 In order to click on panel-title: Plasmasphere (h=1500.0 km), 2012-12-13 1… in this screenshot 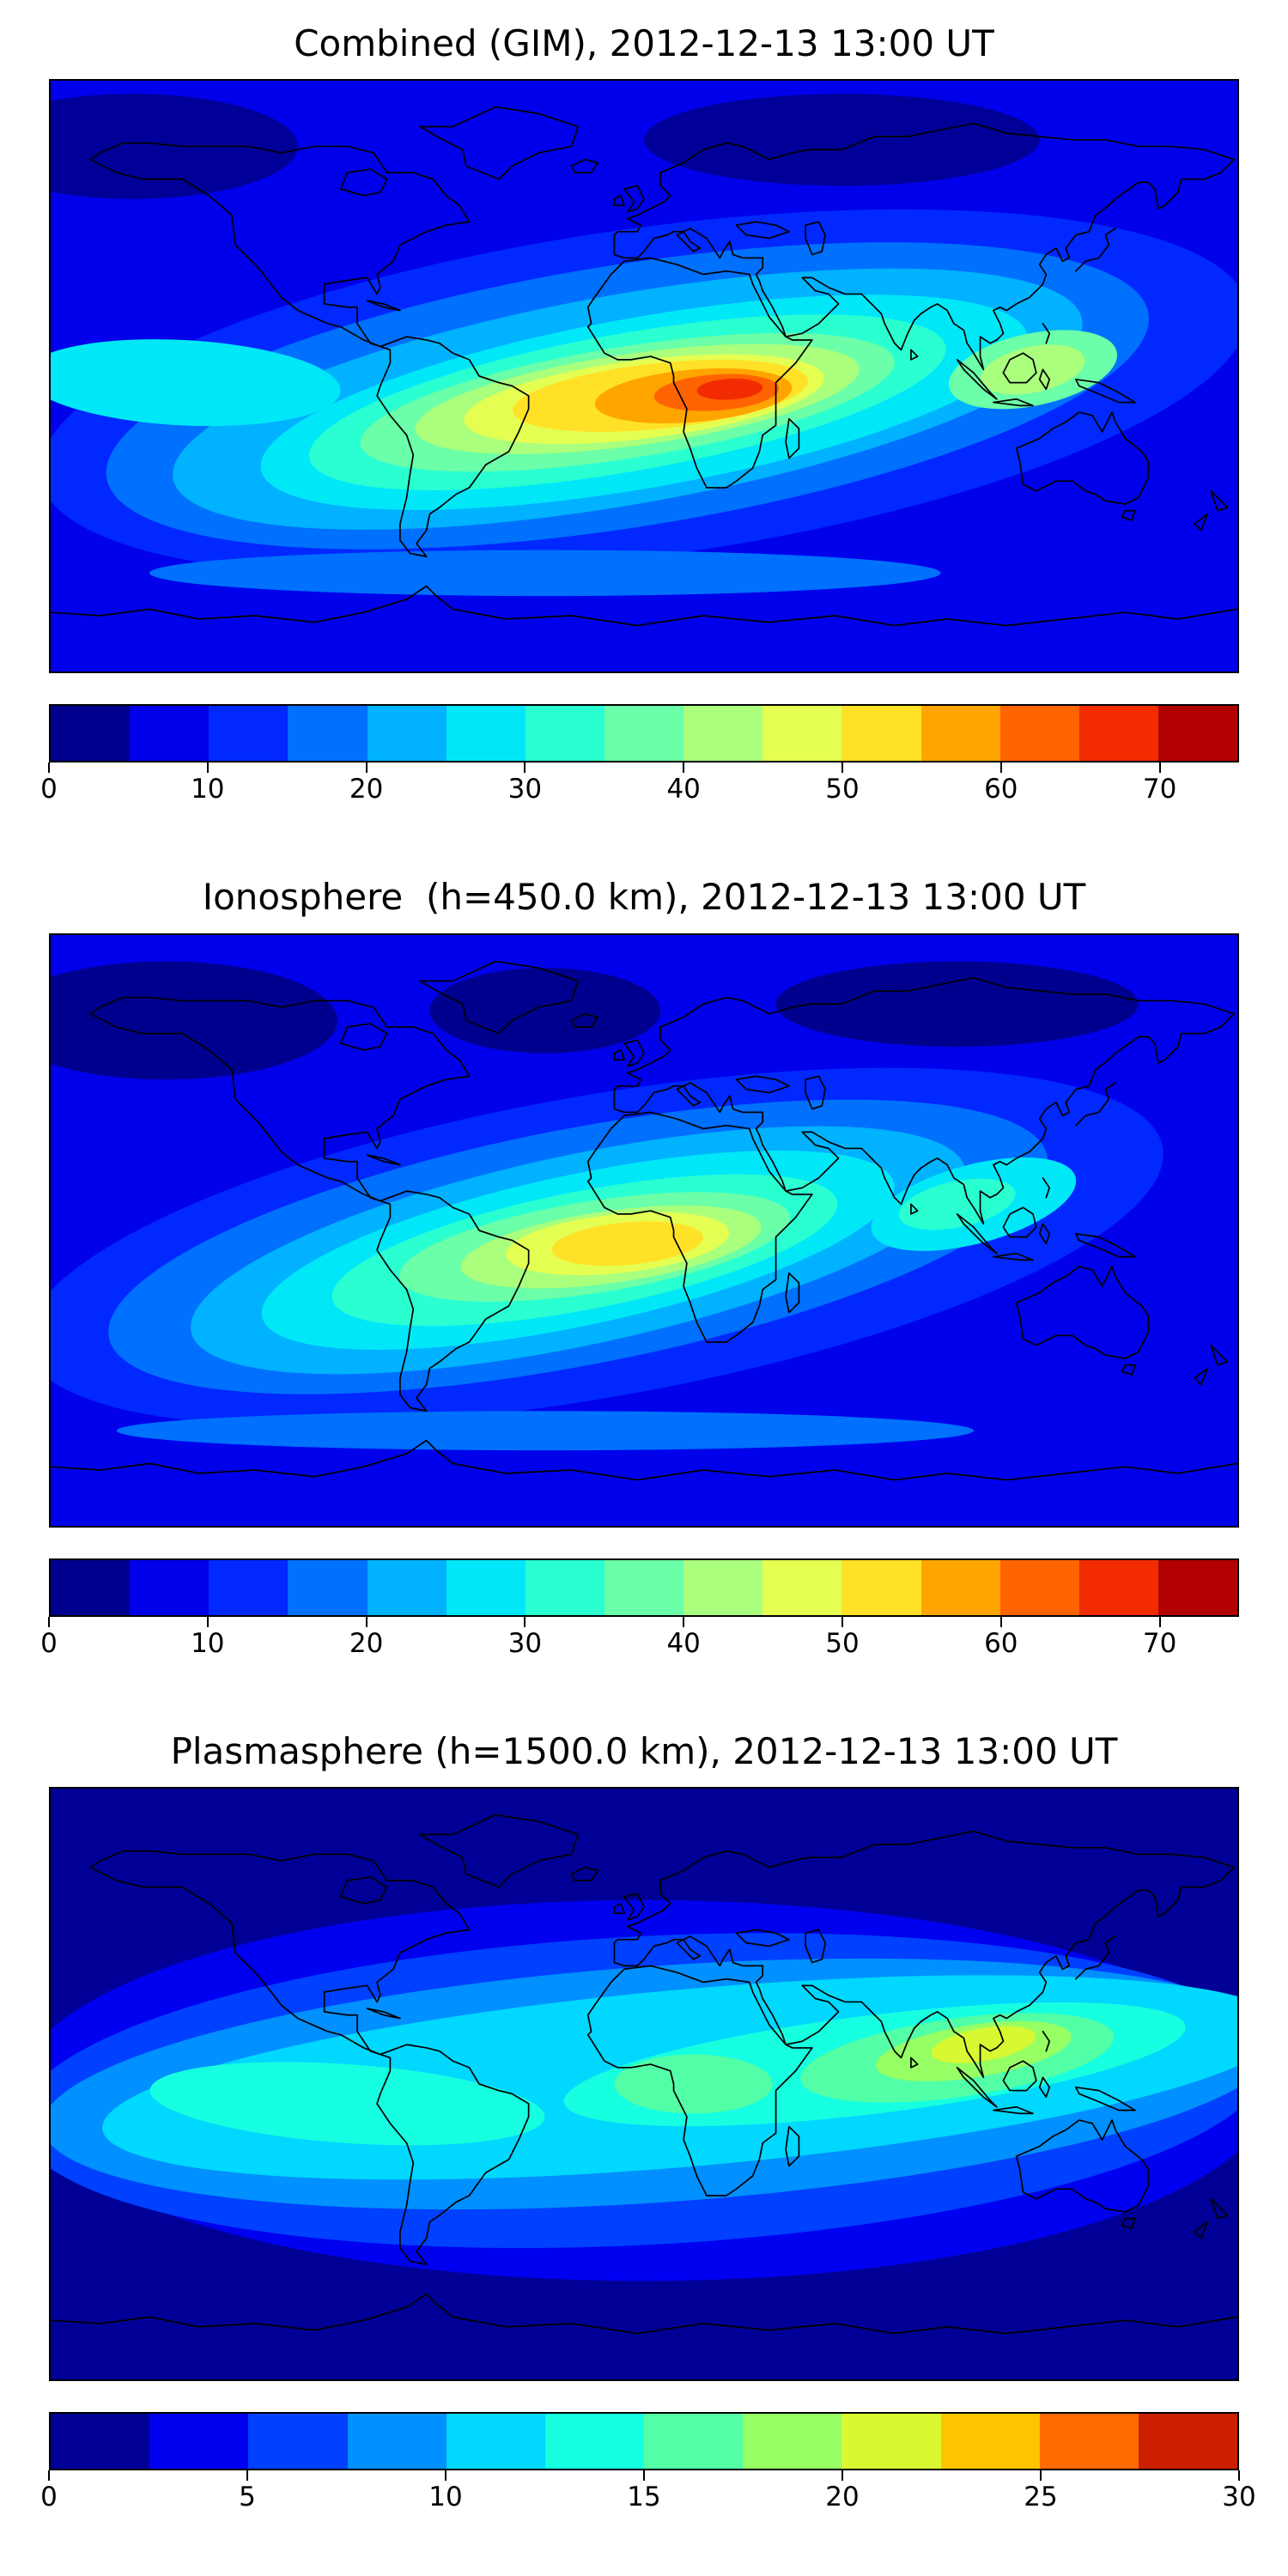, I will do `click(644, 1751)`.